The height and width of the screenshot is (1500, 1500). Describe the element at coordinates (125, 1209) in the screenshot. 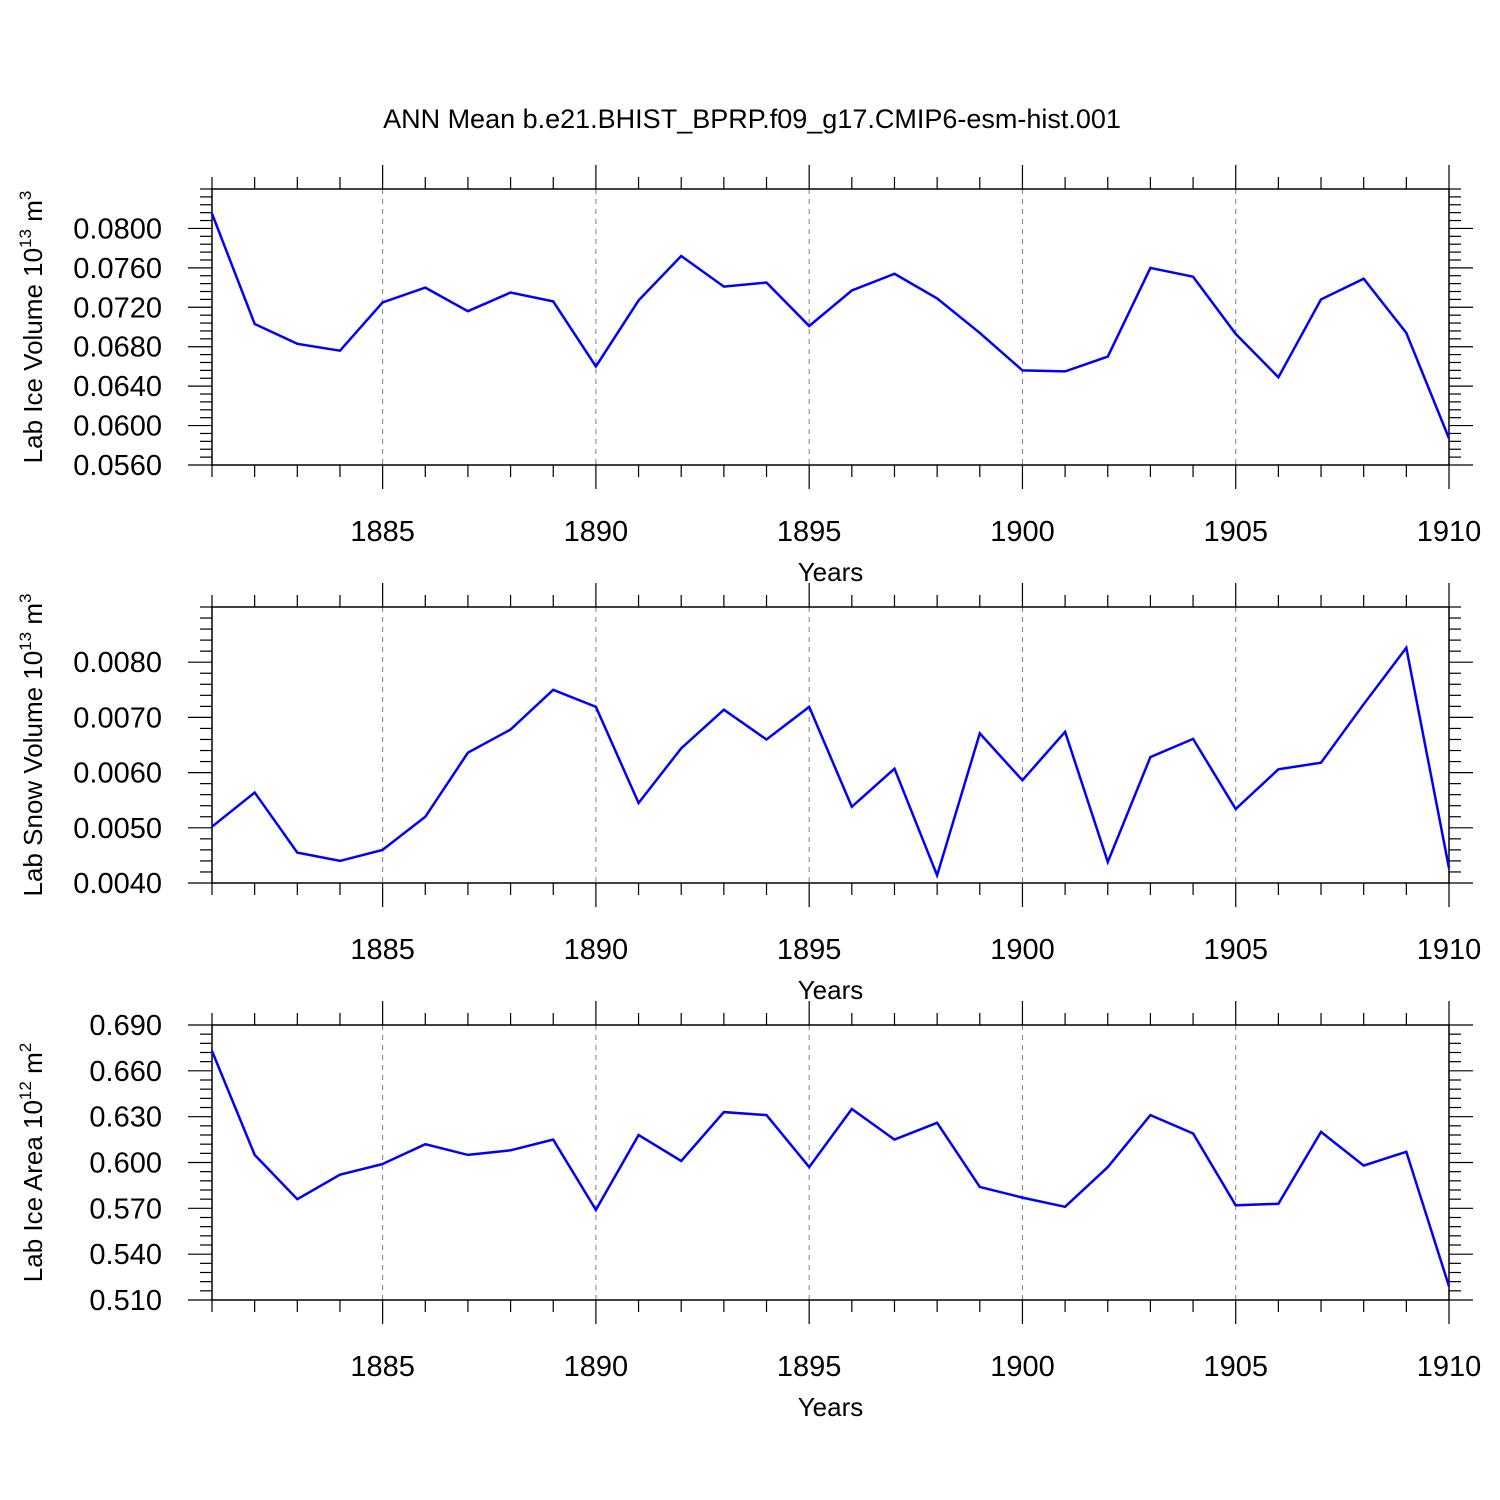

I see `y-tick-label: 0.570` at that location.